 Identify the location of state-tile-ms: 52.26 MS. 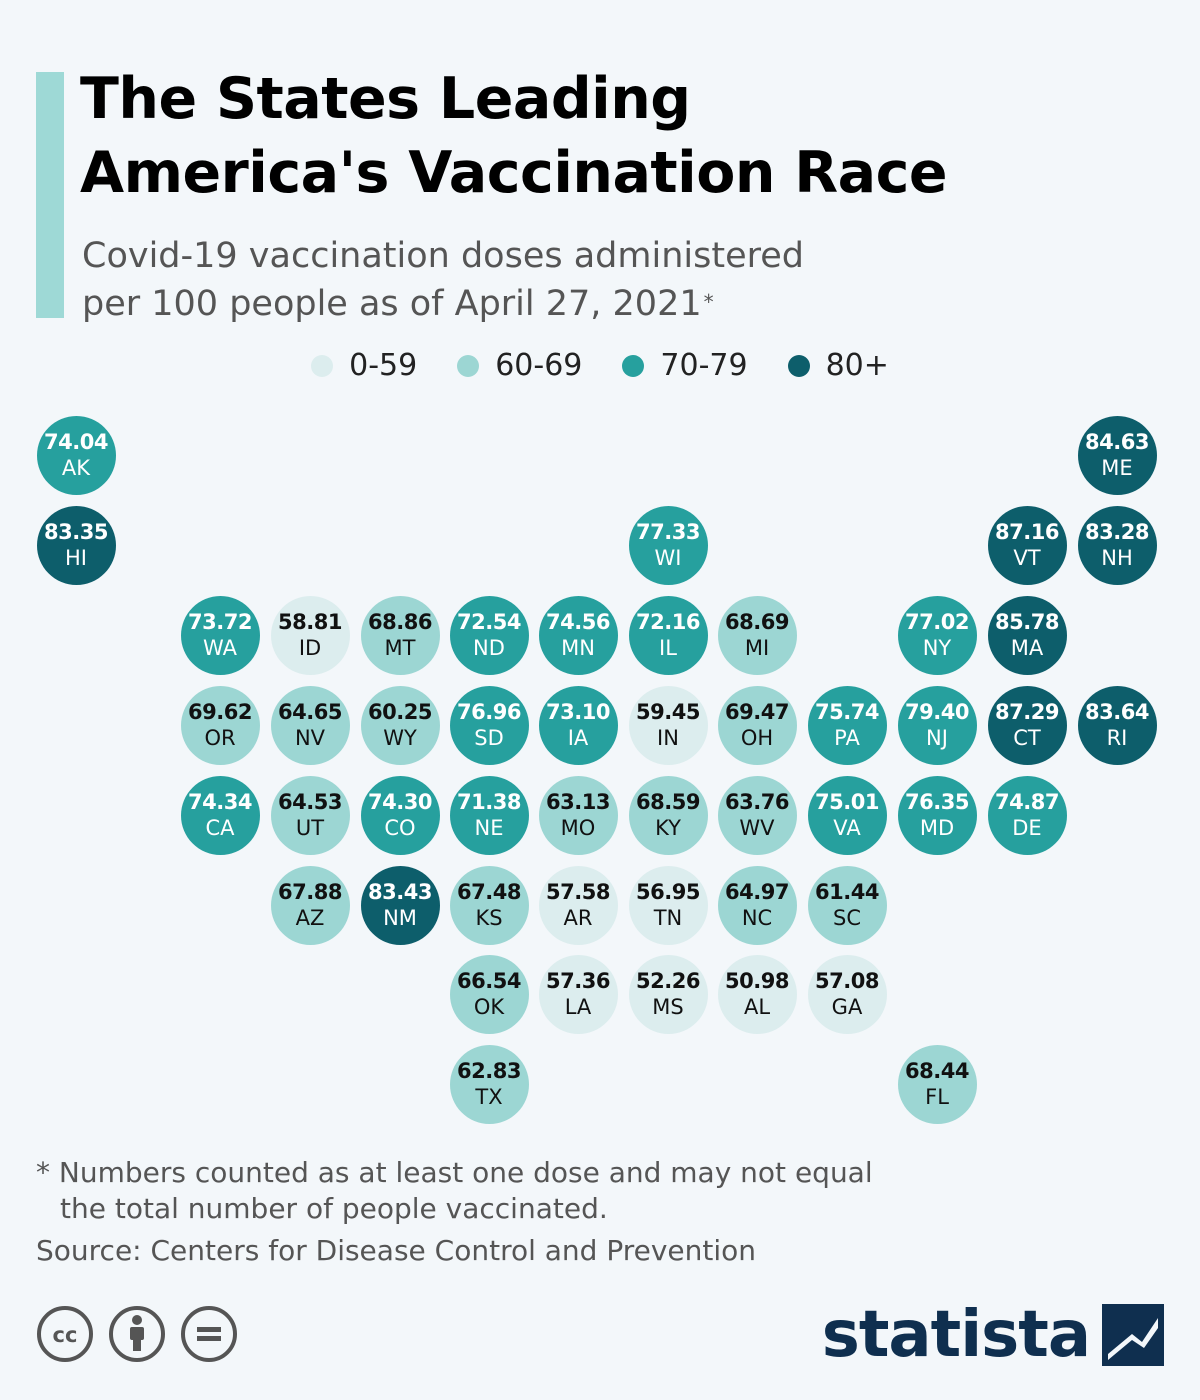
(668, 994).